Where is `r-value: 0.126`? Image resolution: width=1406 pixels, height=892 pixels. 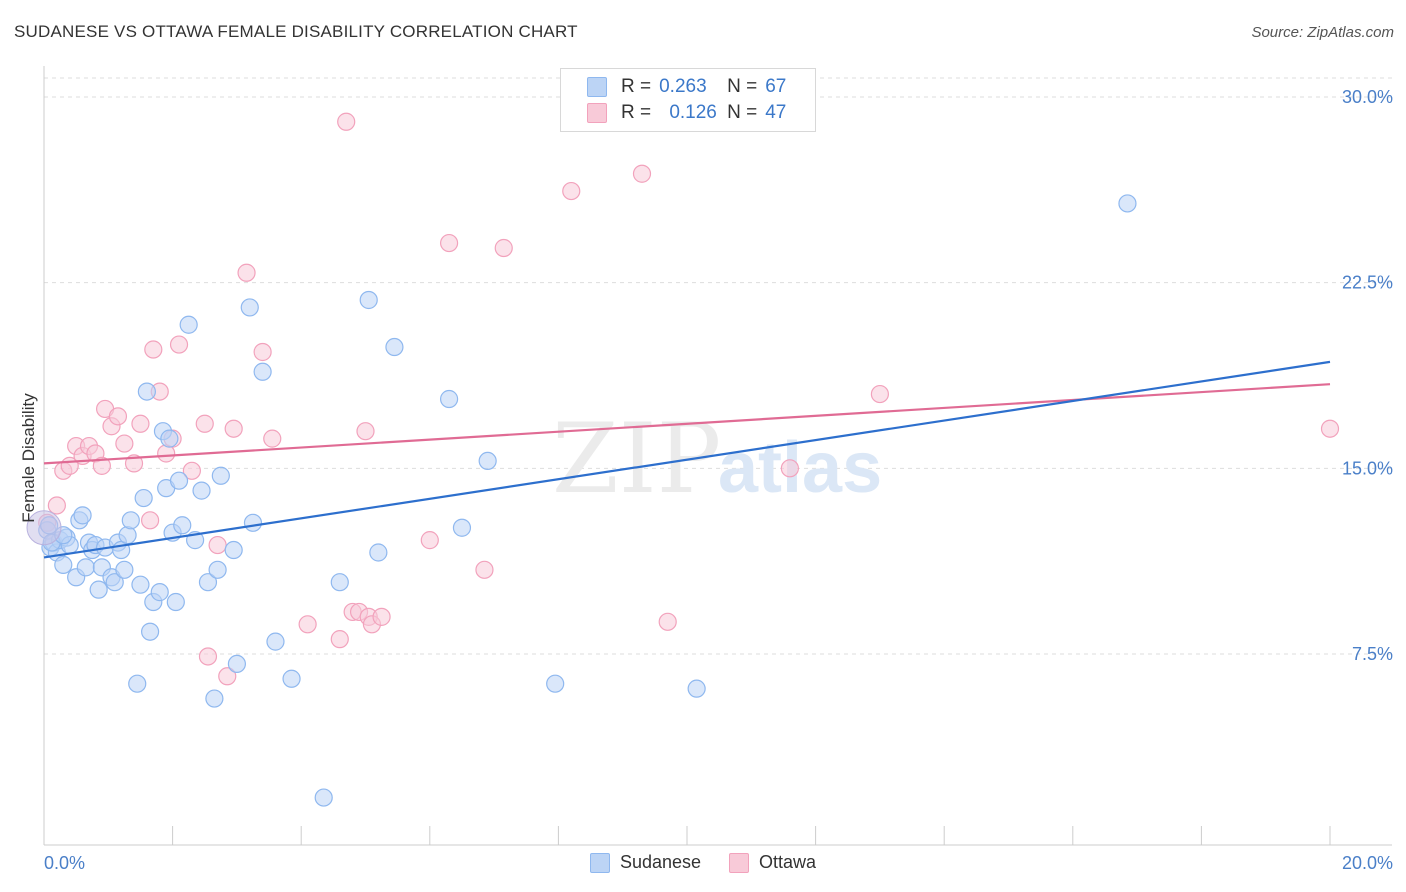
r-value: 0.126 is located at coordinates (693, 112).